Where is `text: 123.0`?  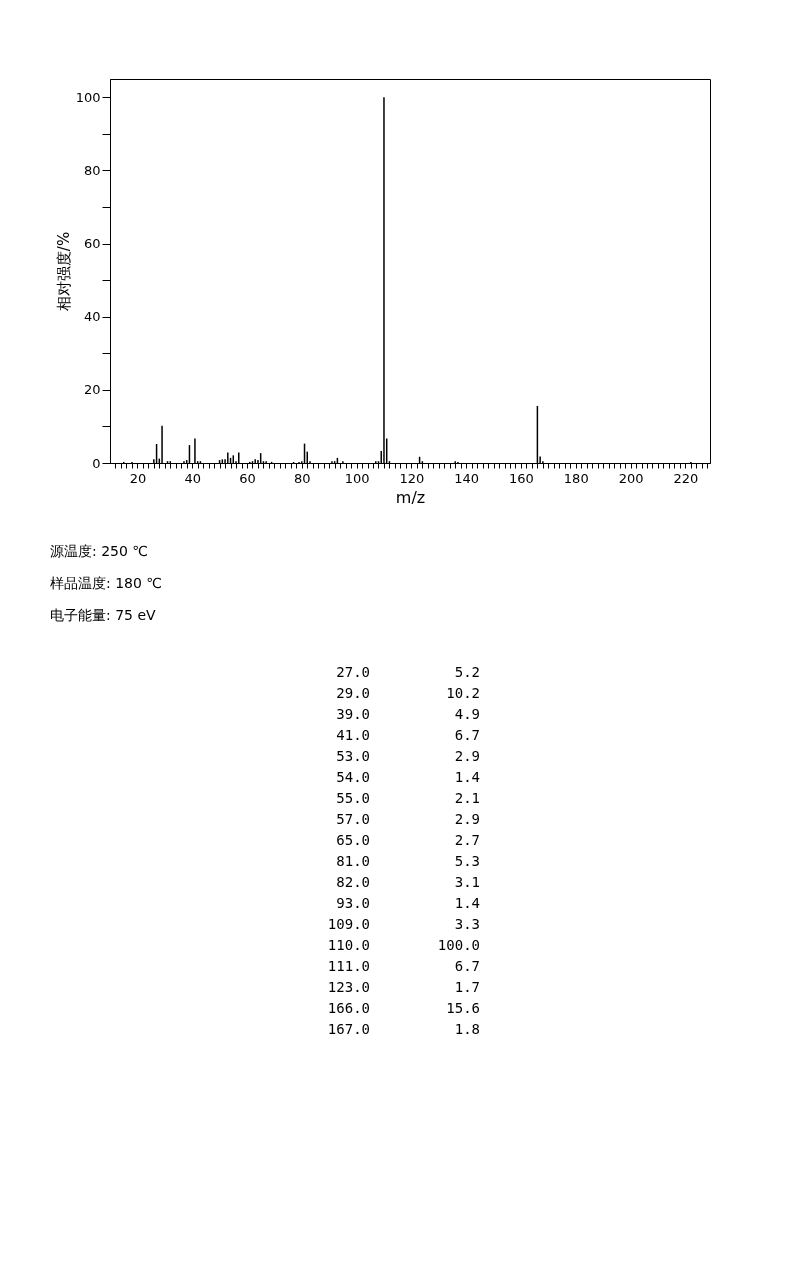 text: 123.0 is located at coordinates (348, 986).